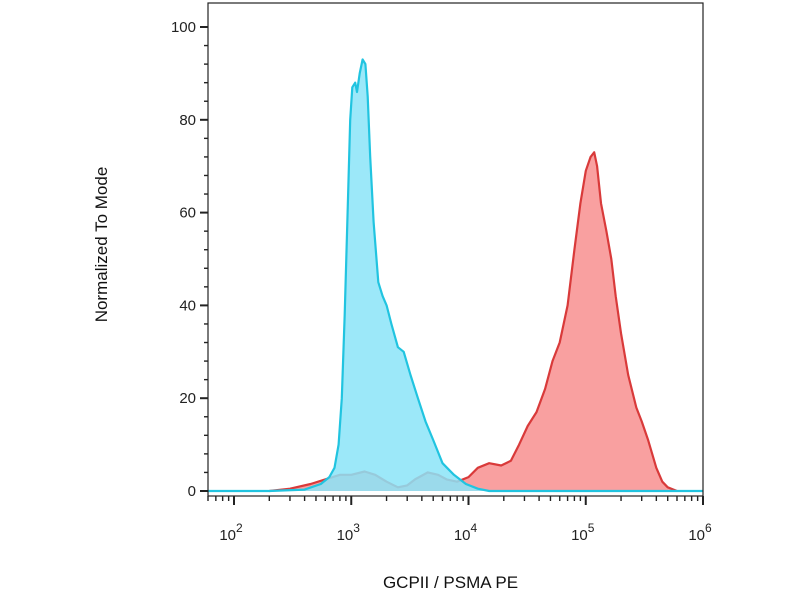 Image resolution: width=800 pixels, height=600 pixels. I want to click on x-tick-label: 10³, so click(349, 532).